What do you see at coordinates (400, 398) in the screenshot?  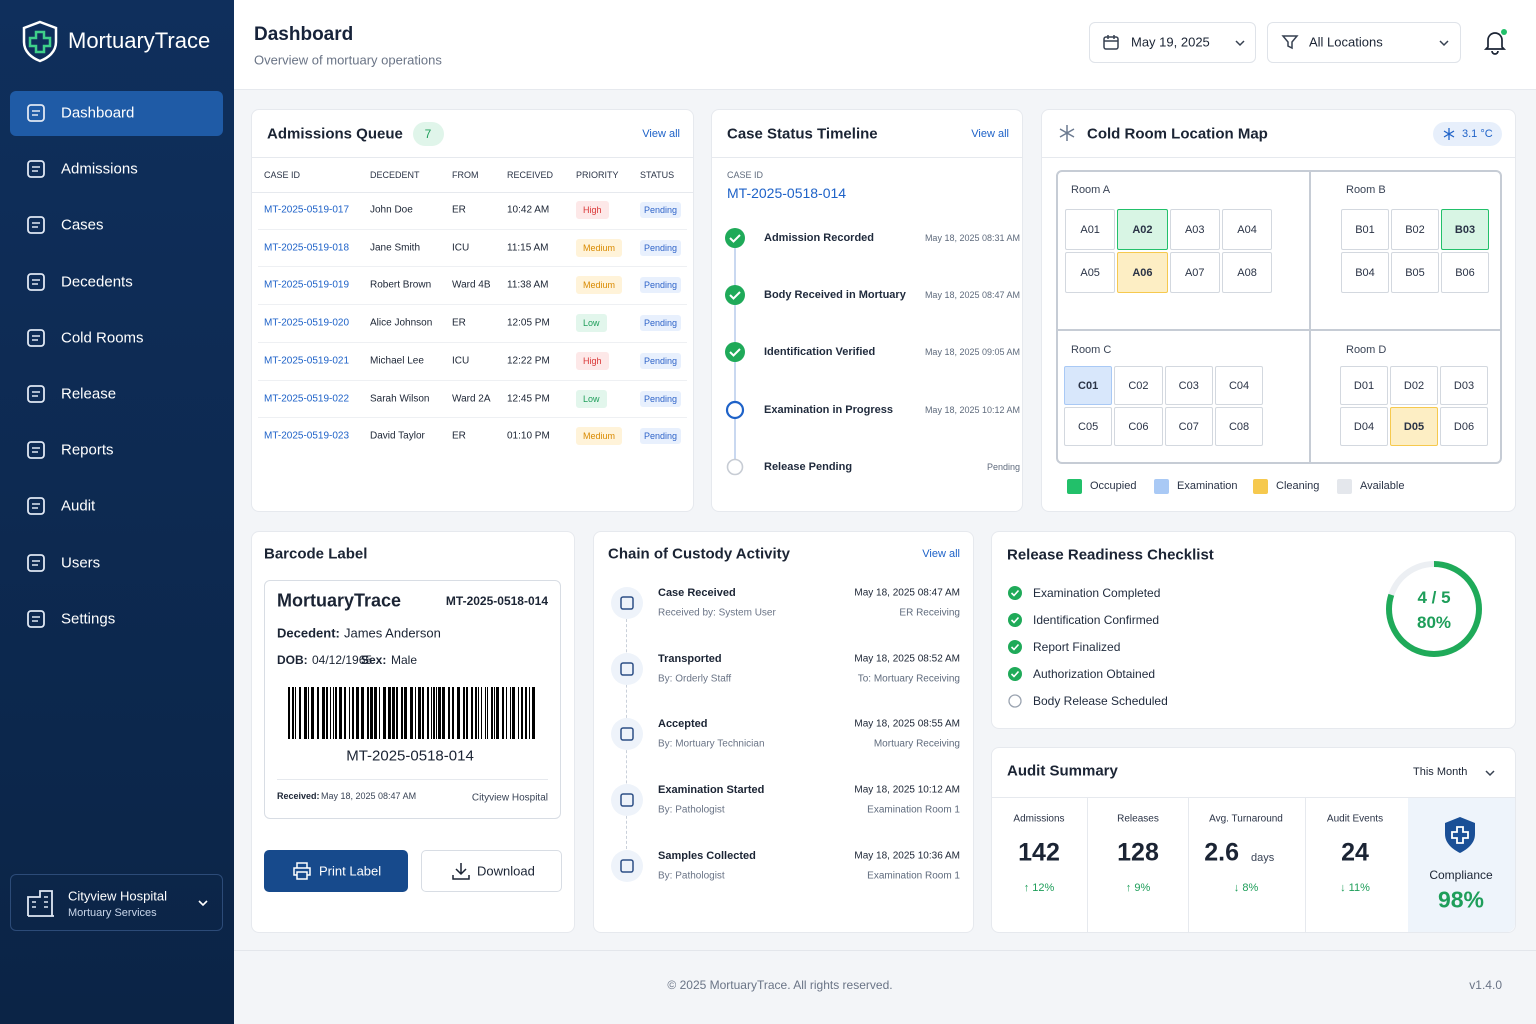 I see `cell: Sarah Wilson` at bounding box center [400, 398].